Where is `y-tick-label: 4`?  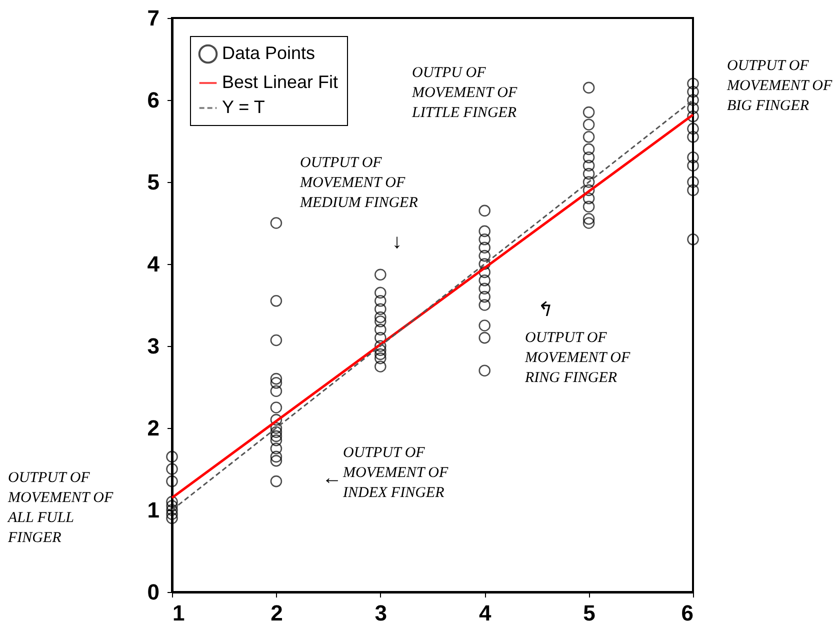 y-tick-label: 4 is located at coordinates (153, 264).